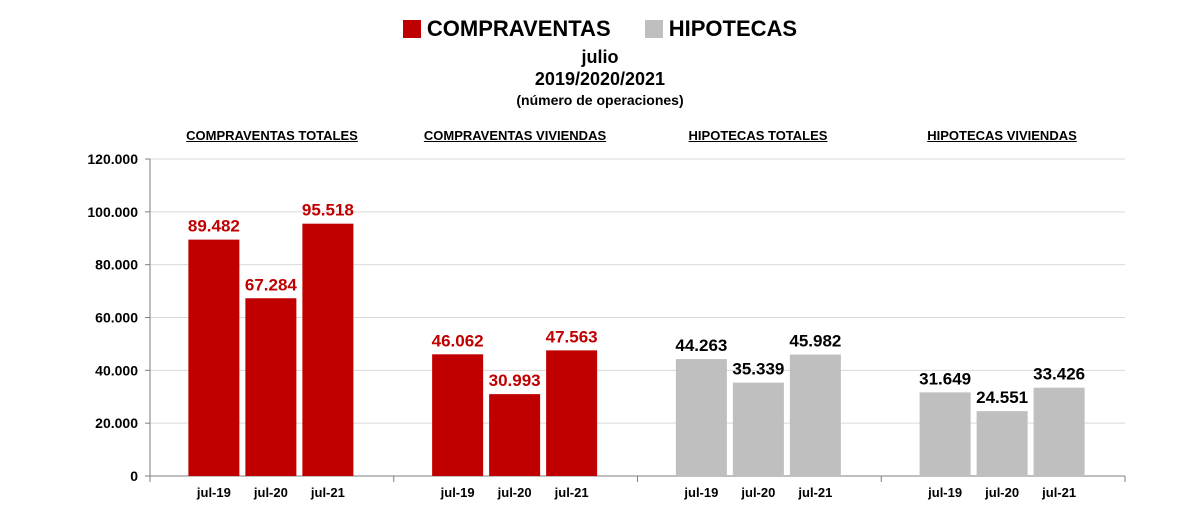  What do you see at coordinates (112, 159) in the screenshot?
I see `y-tick-label: 120.000` at bounding box center [112, 159].